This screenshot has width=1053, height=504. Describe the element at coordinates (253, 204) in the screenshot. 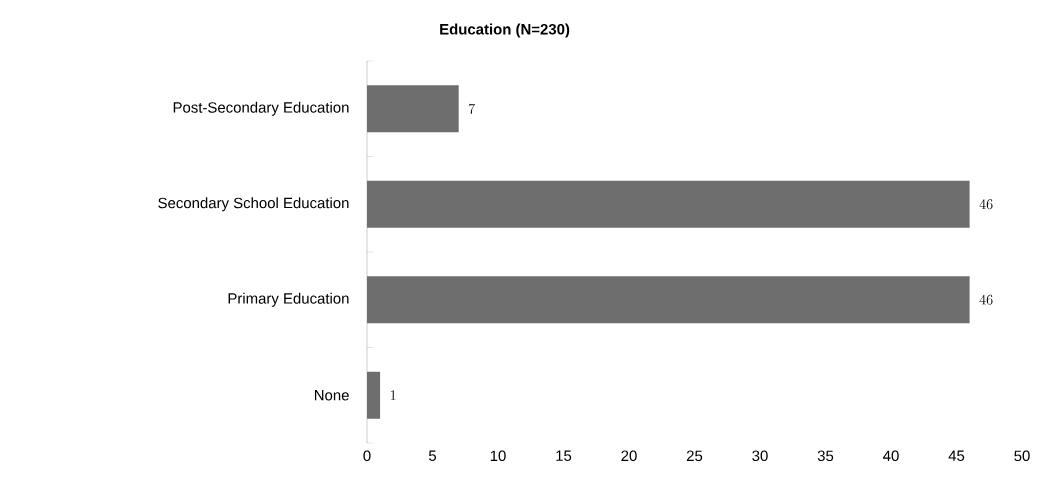

I see `y-tick-label: Secondary School Education` at that location.